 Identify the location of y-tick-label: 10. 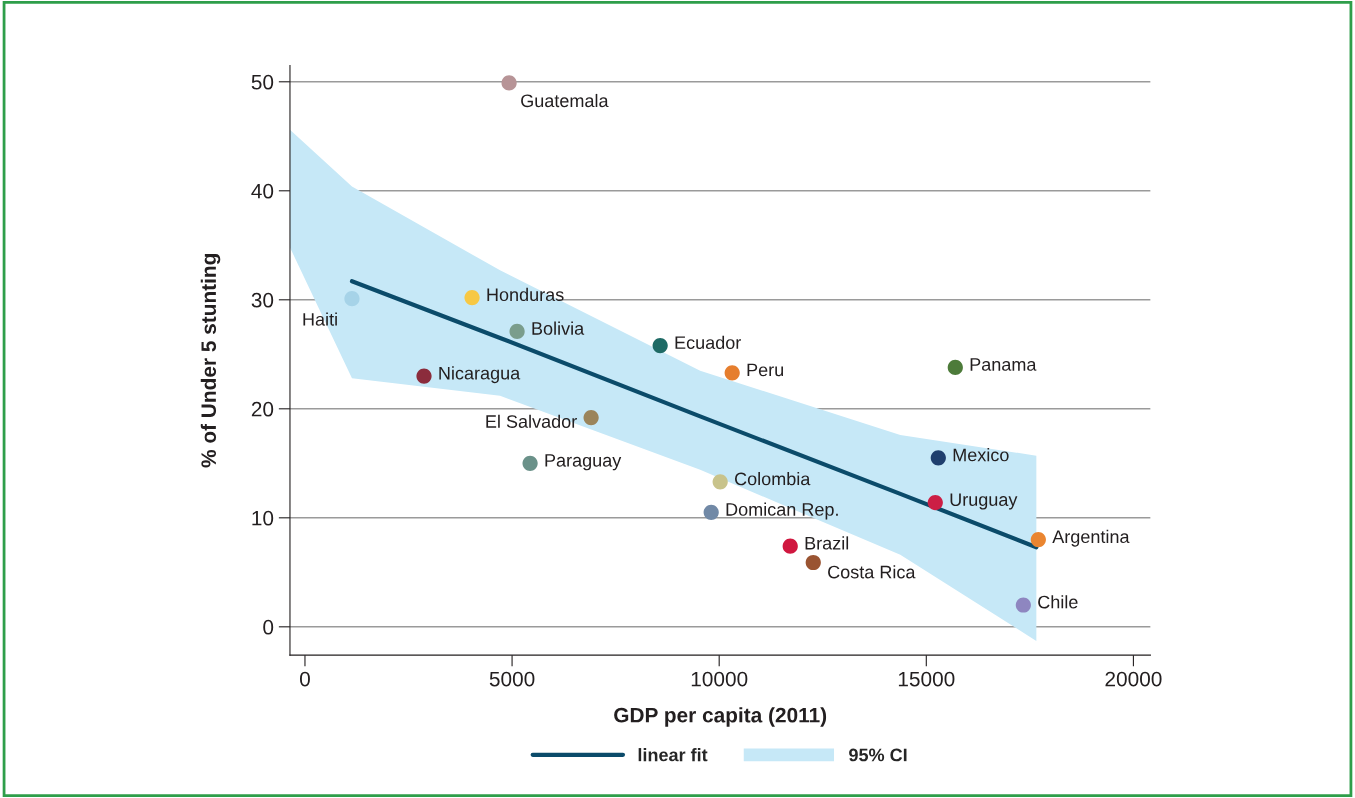
(263, 518).